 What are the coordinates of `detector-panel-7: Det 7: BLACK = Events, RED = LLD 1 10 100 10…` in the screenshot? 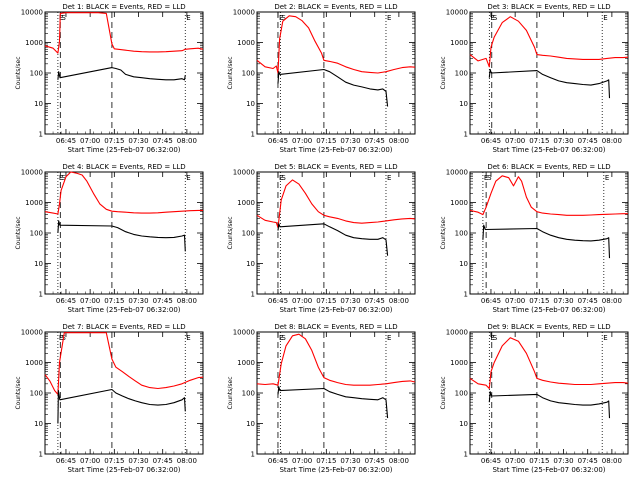 It's located at (109, 398).